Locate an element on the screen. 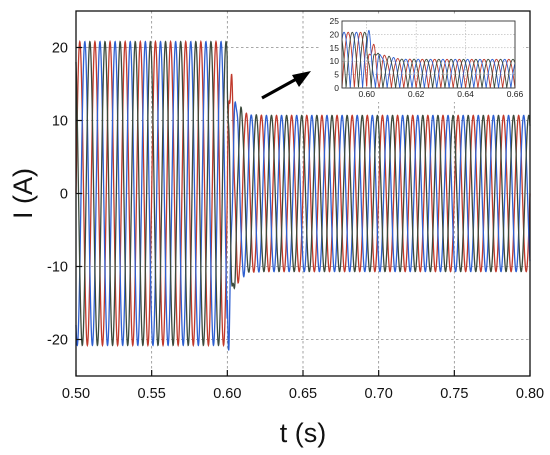  y-tick-label: 10 is located at coordinates (60, 122).